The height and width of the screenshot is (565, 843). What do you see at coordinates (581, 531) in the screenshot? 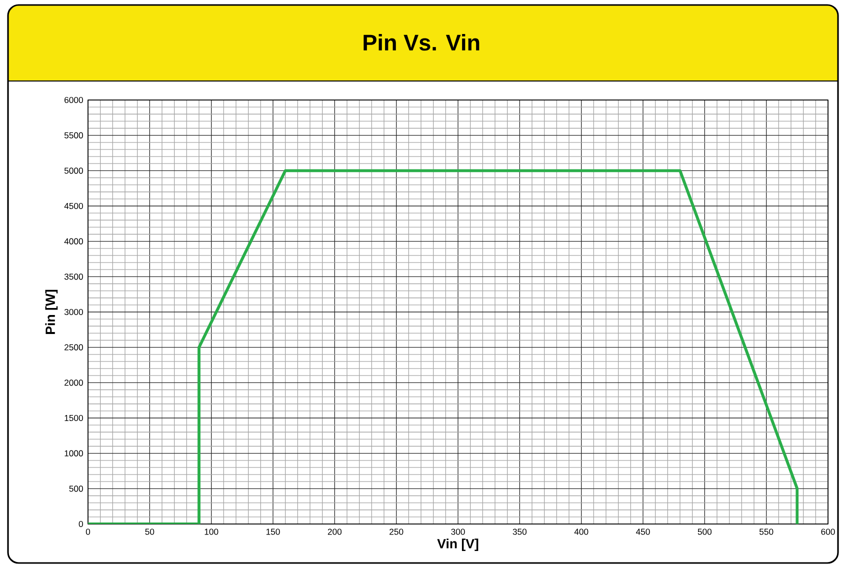
I see `x-tick-label: 400` at bounding box center [581, 531].